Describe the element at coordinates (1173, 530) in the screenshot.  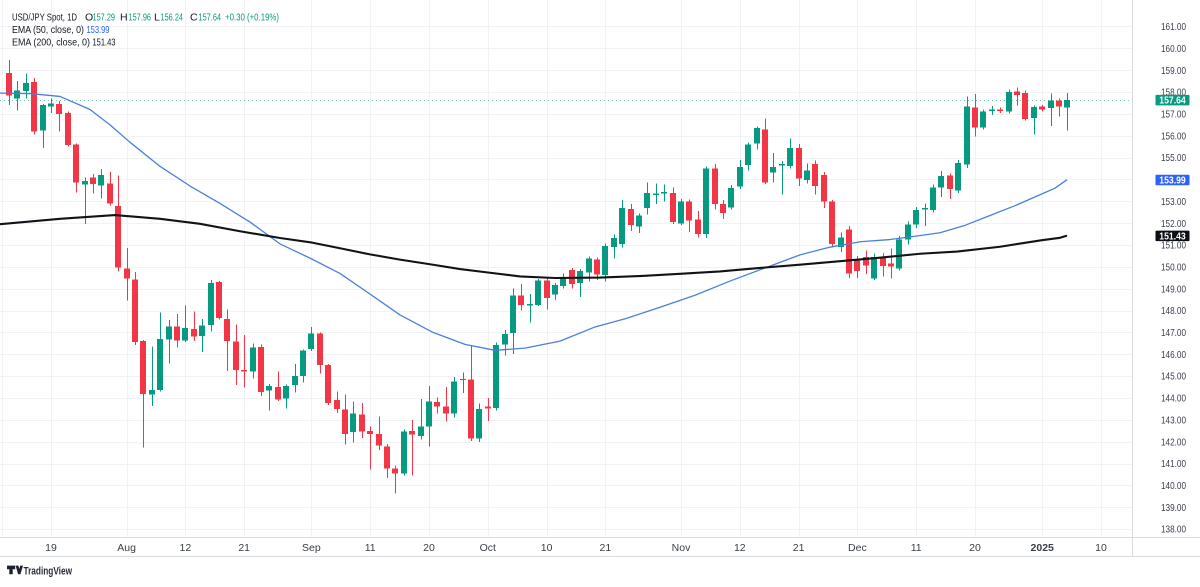
I see `svg-text: 138.00` at that location.